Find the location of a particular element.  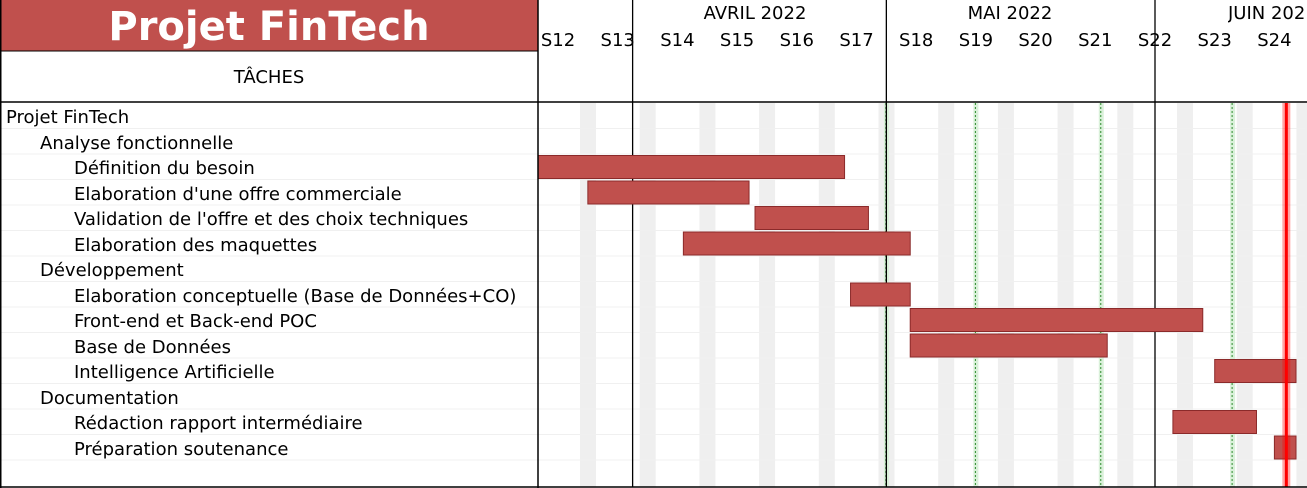

week-label: S13 is located at coordinates (617, 40).